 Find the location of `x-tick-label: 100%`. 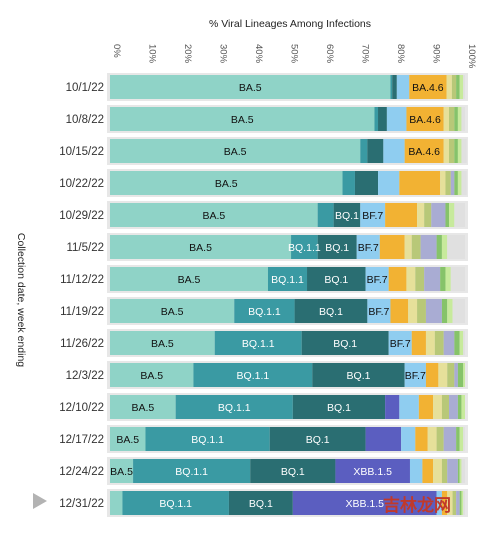

x-tick-label: 100% is located at coordinates (471, 56).